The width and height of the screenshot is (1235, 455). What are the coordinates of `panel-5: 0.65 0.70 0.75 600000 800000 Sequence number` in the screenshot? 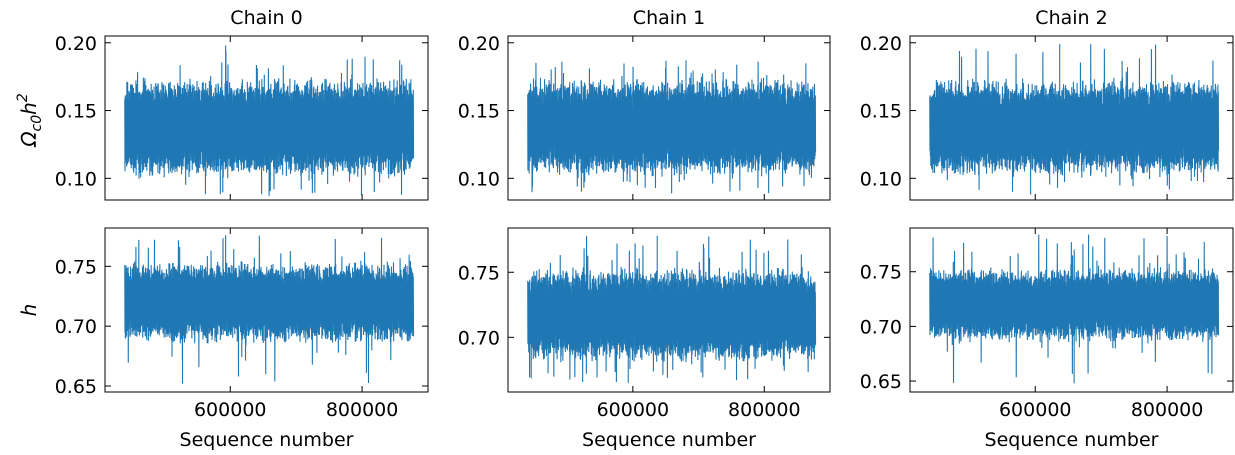 It's located at (1046, 339).